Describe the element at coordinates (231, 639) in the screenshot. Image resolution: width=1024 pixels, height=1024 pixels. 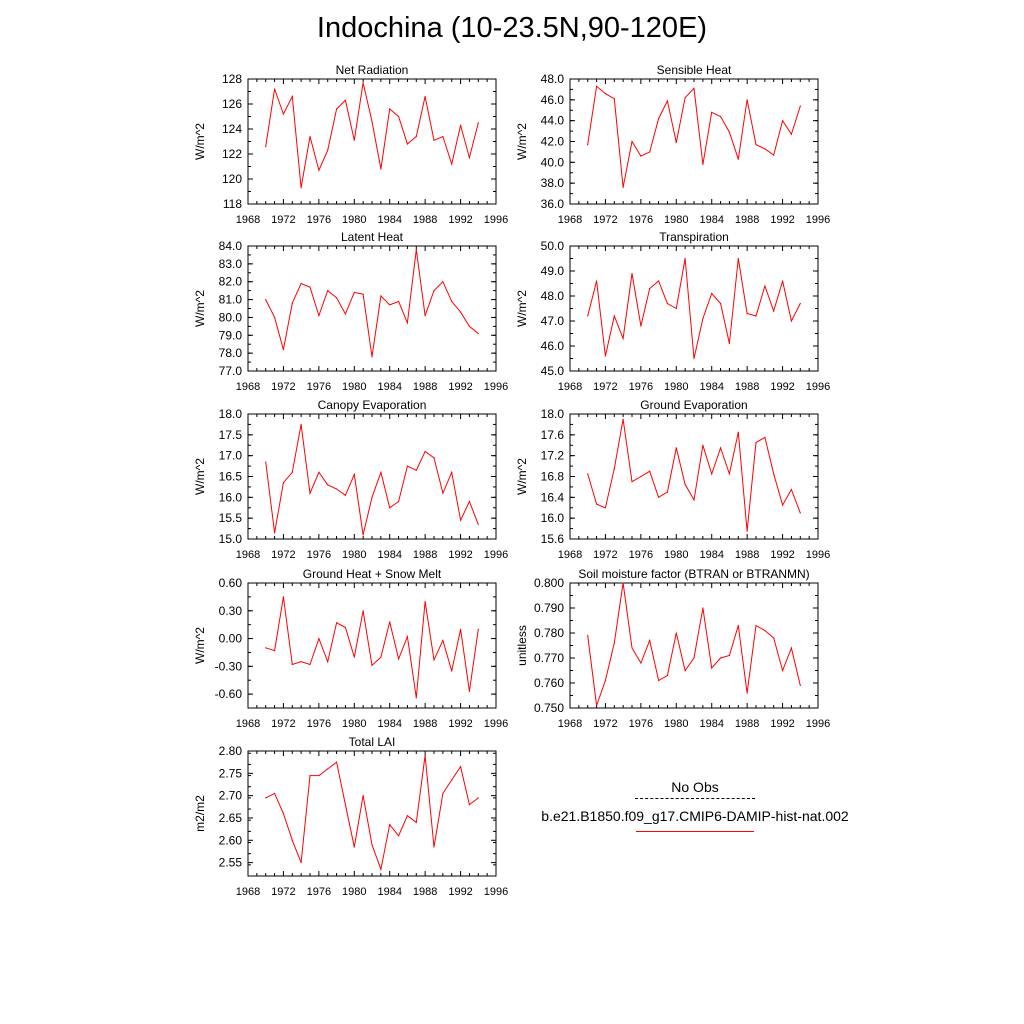
I see `y-tick-label: 0.00` at that location.